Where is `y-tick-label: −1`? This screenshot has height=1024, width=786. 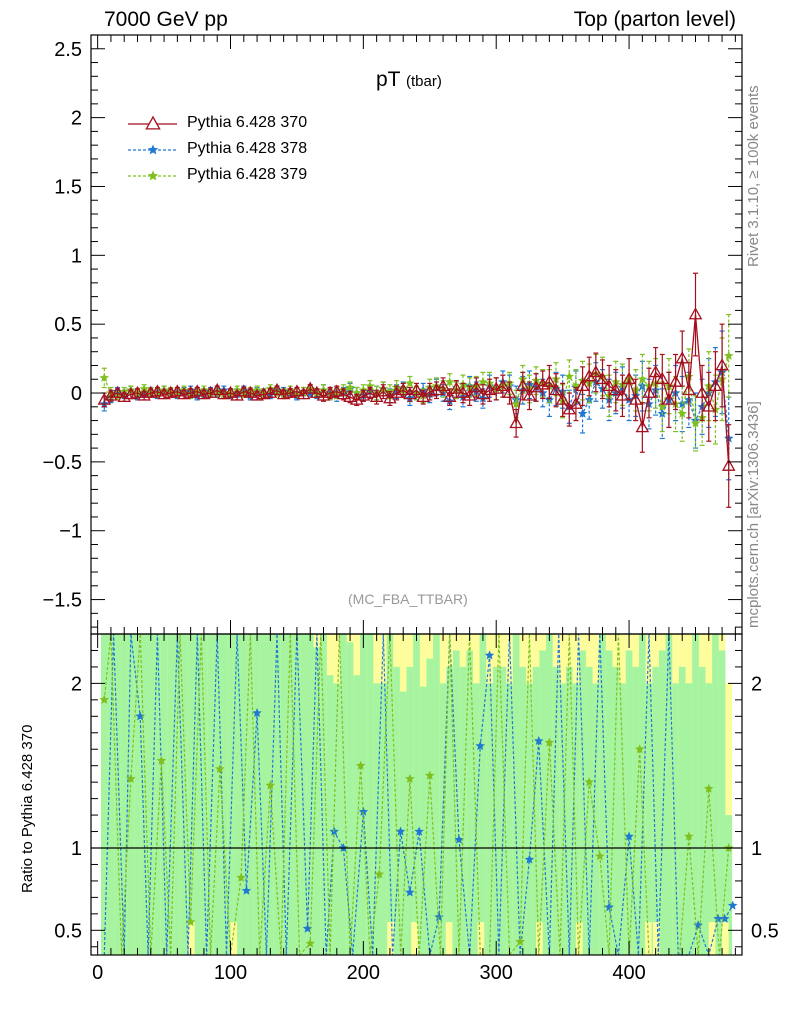
y-tick-label: −1 is located at coordinates (70, 532).